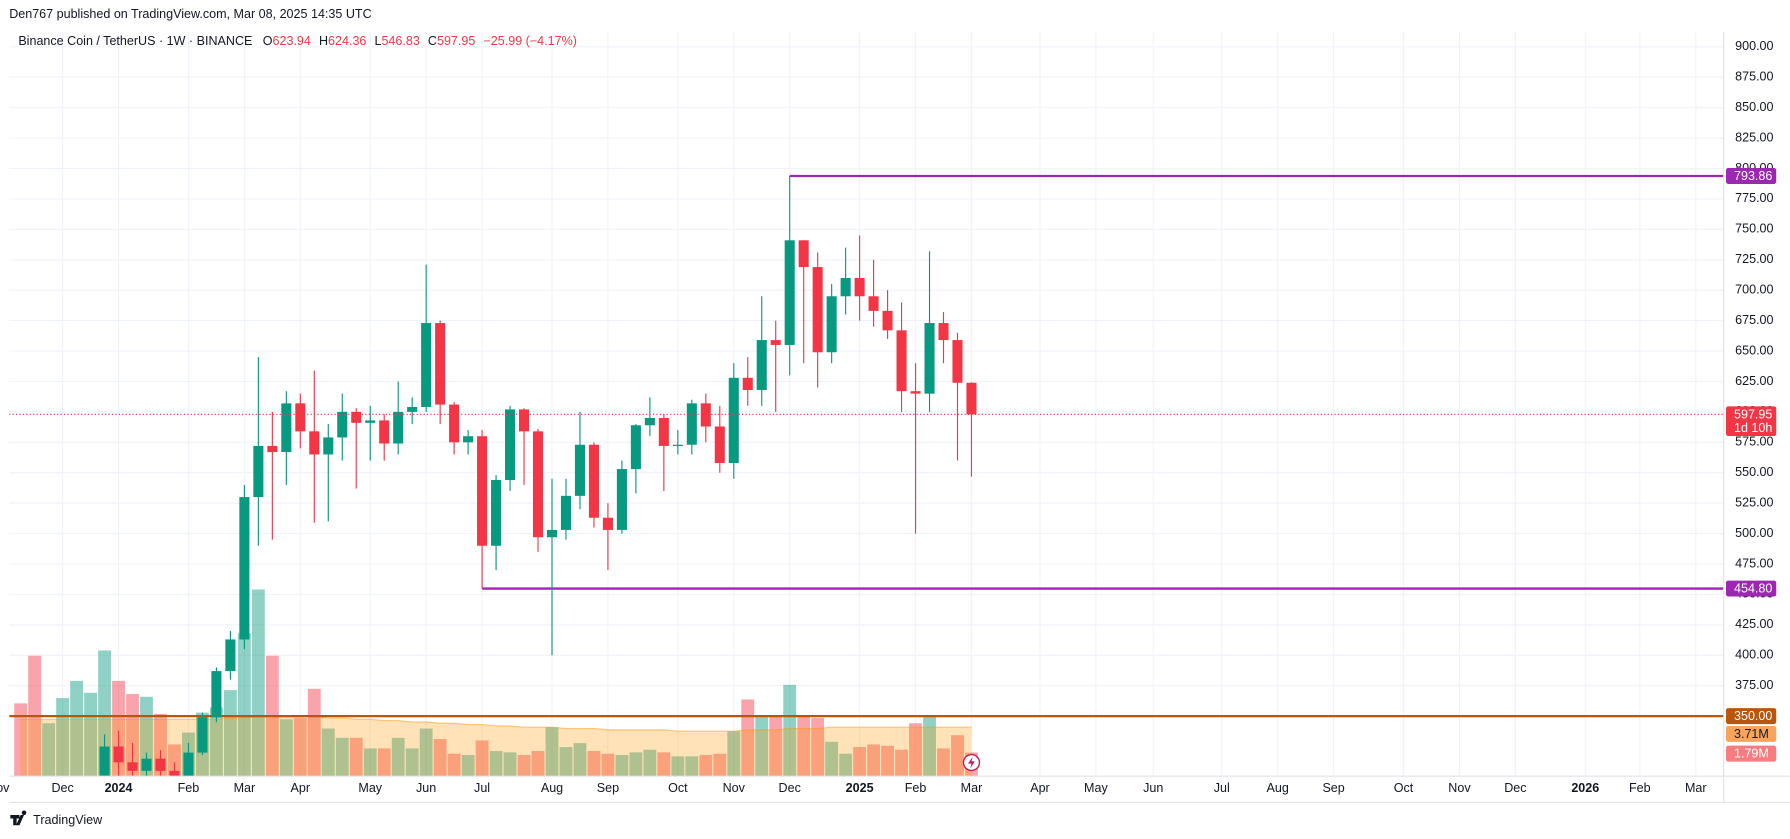 The height and width of the screenshot is (839, 1790). What do you see at coordinates (432, 42) in the screenshot?
I see `legend-close-label: C` at bounding box center [432, 42].